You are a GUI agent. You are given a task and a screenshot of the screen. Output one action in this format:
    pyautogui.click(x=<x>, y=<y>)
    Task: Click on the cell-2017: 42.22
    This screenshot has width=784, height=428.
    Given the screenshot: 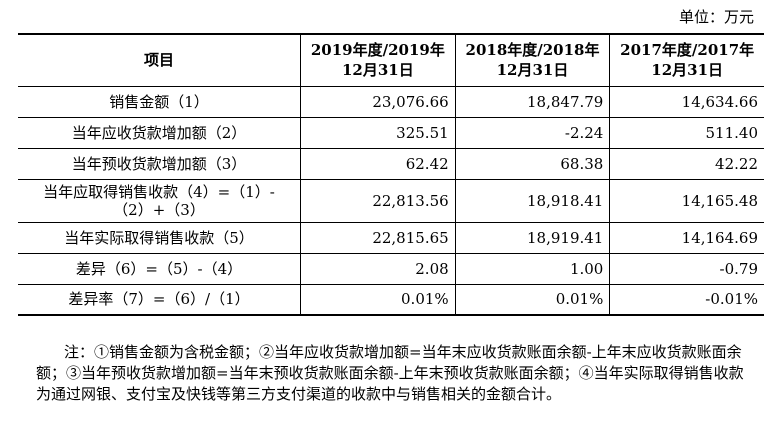 What is the action you would take?
    pyautogui.click(x=686, y=163)
    